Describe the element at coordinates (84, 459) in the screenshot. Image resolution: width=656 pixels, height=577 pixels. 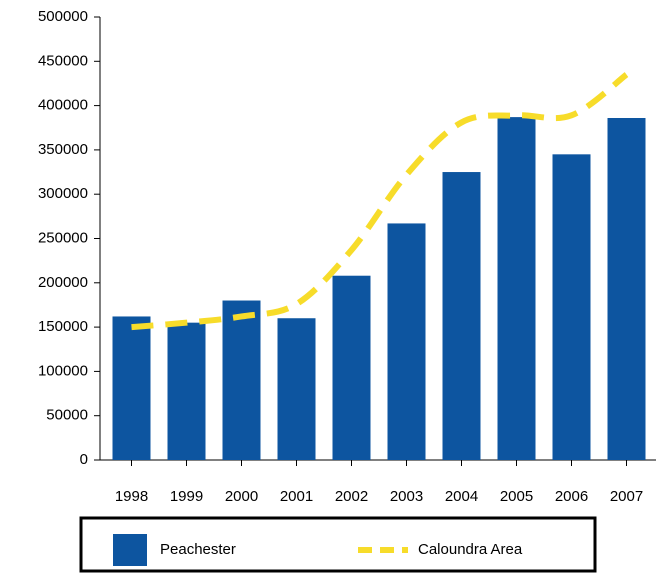
I see `y-tick-label: 0` at that location.